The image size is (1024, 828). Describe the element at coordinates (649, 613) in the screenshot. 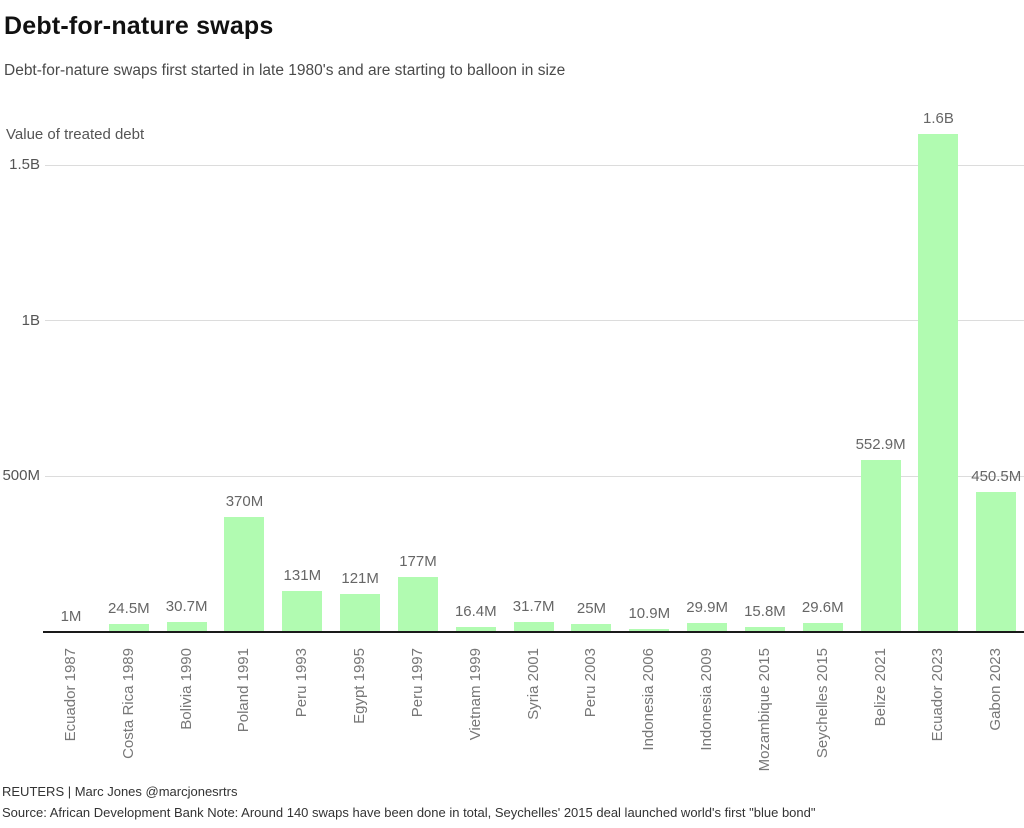

I see `bar-value-label: 10.9M` at that location.